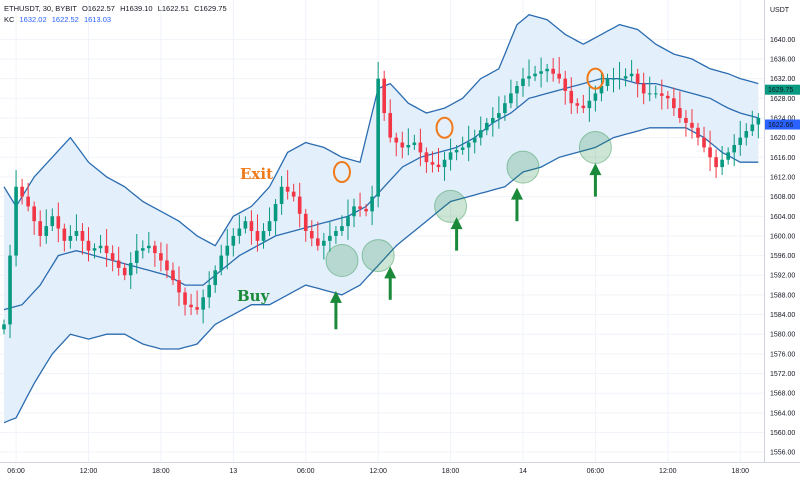 This screenshot has height=481, width=800. What do you see at coordinates (98, 8) in the screenshot?
I see `open-value: O1622.57` at bounding box center [98, 8].